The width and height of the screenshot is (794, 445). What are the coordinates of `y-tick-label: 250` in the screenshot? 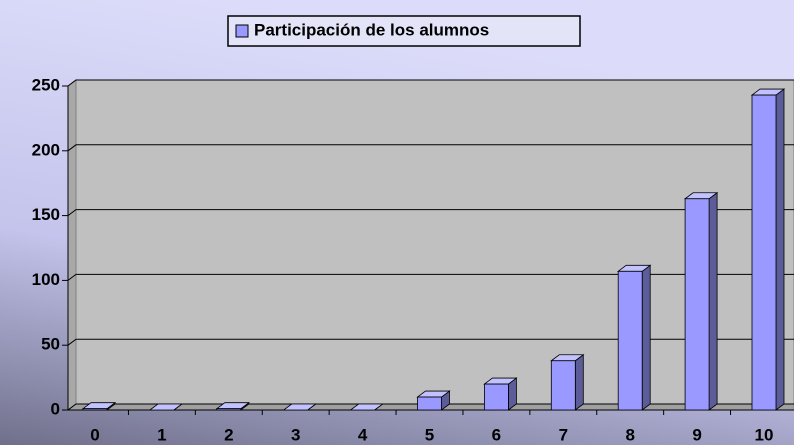 It's located at (46, 84).